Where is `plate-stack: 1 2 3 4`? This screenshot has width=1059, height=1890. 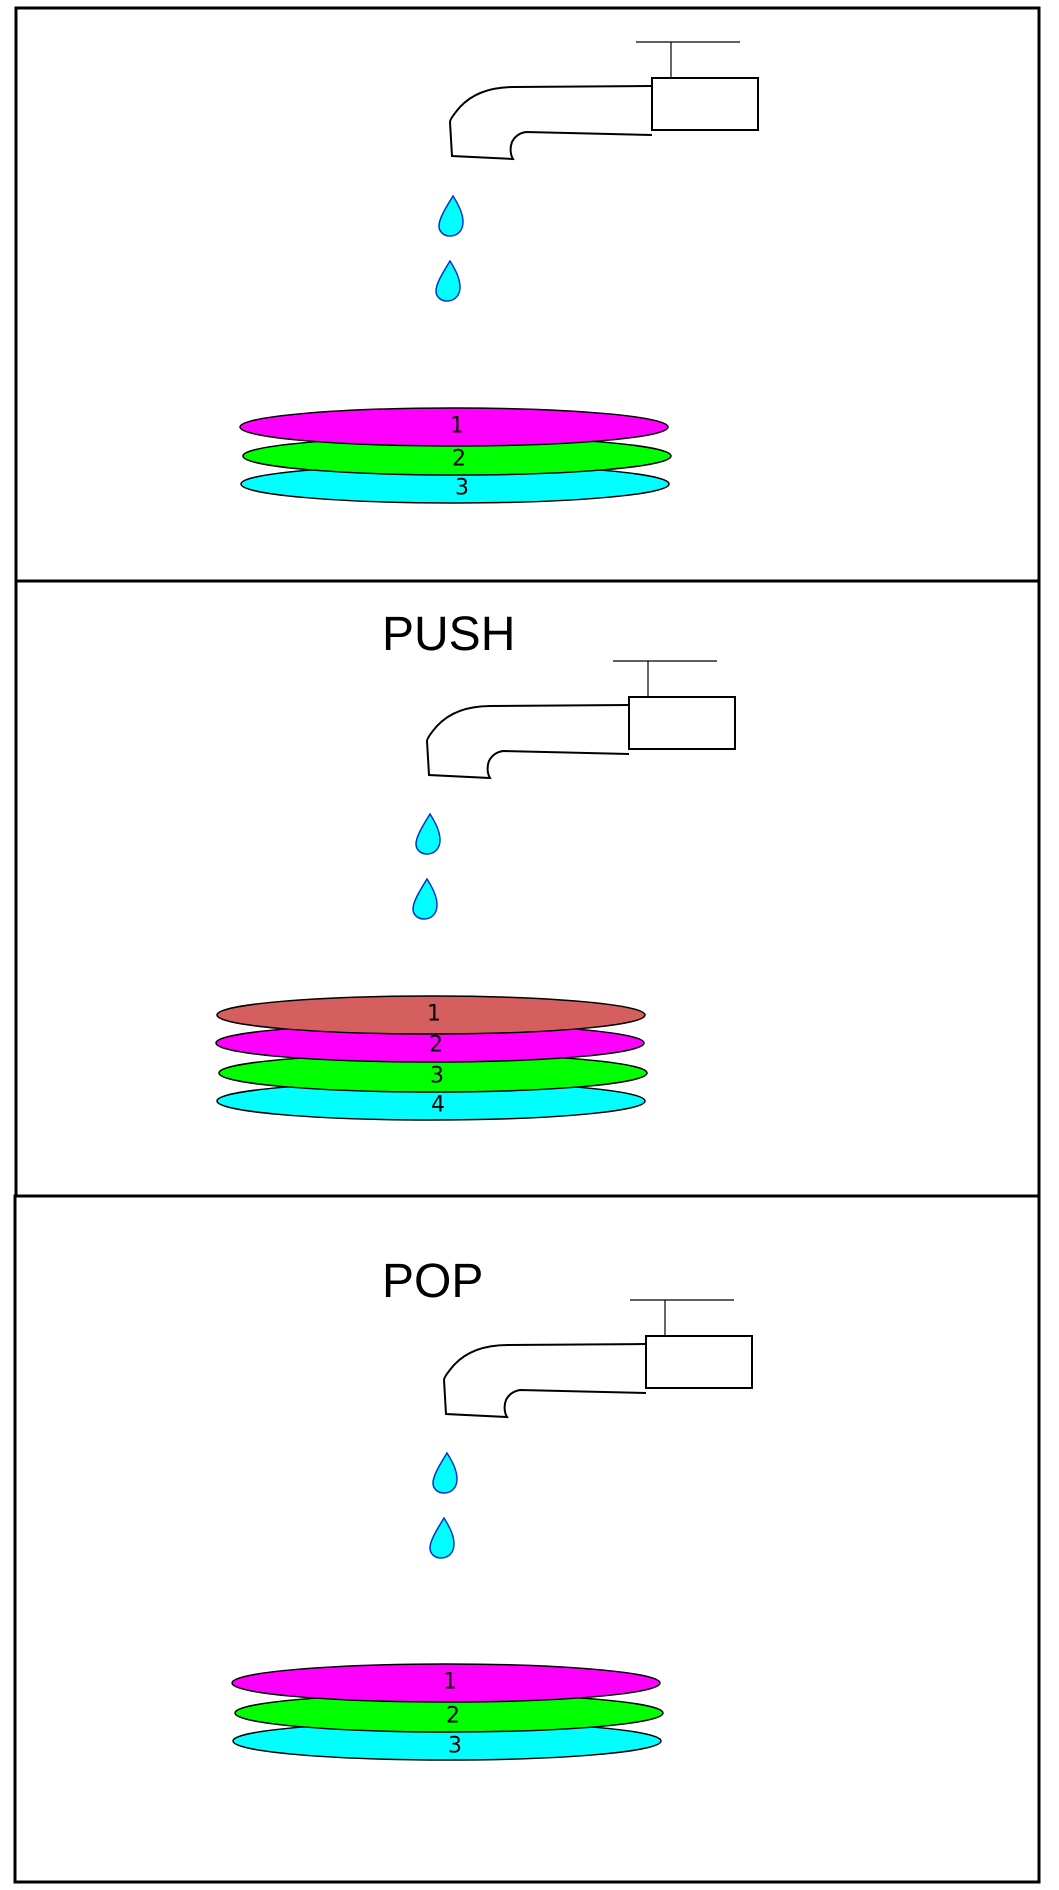 plate-stack: 1 2 3 4 is located at coordinates (431, 1058).